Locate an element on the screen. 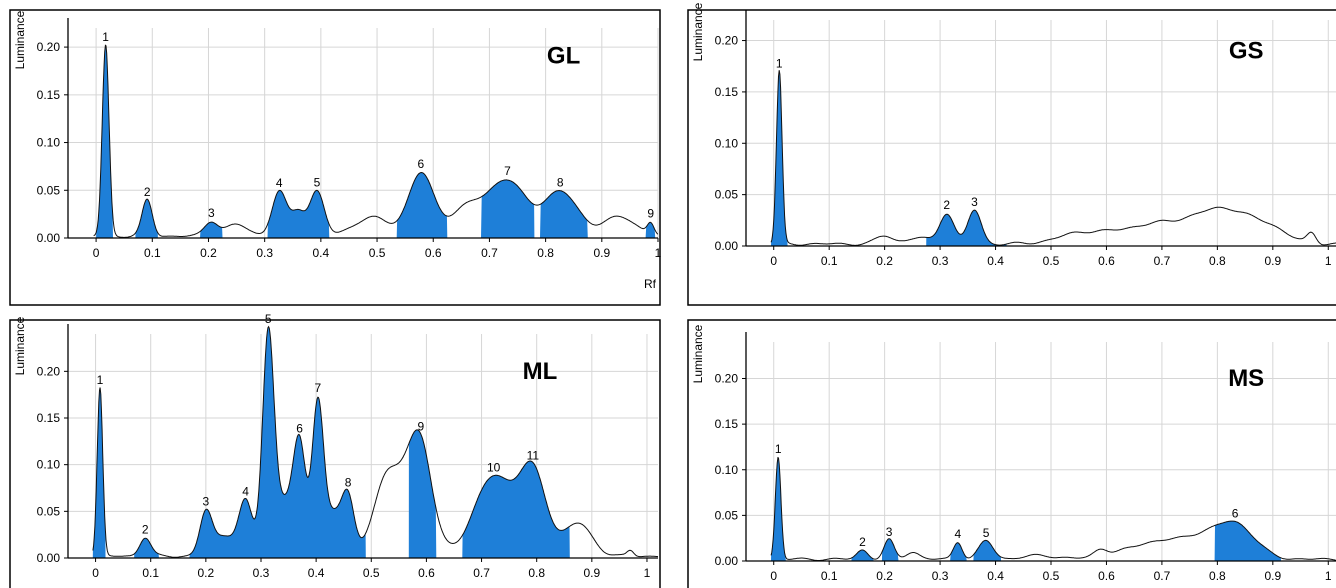  peak-label: 10 is located at coordinates (494, 467).